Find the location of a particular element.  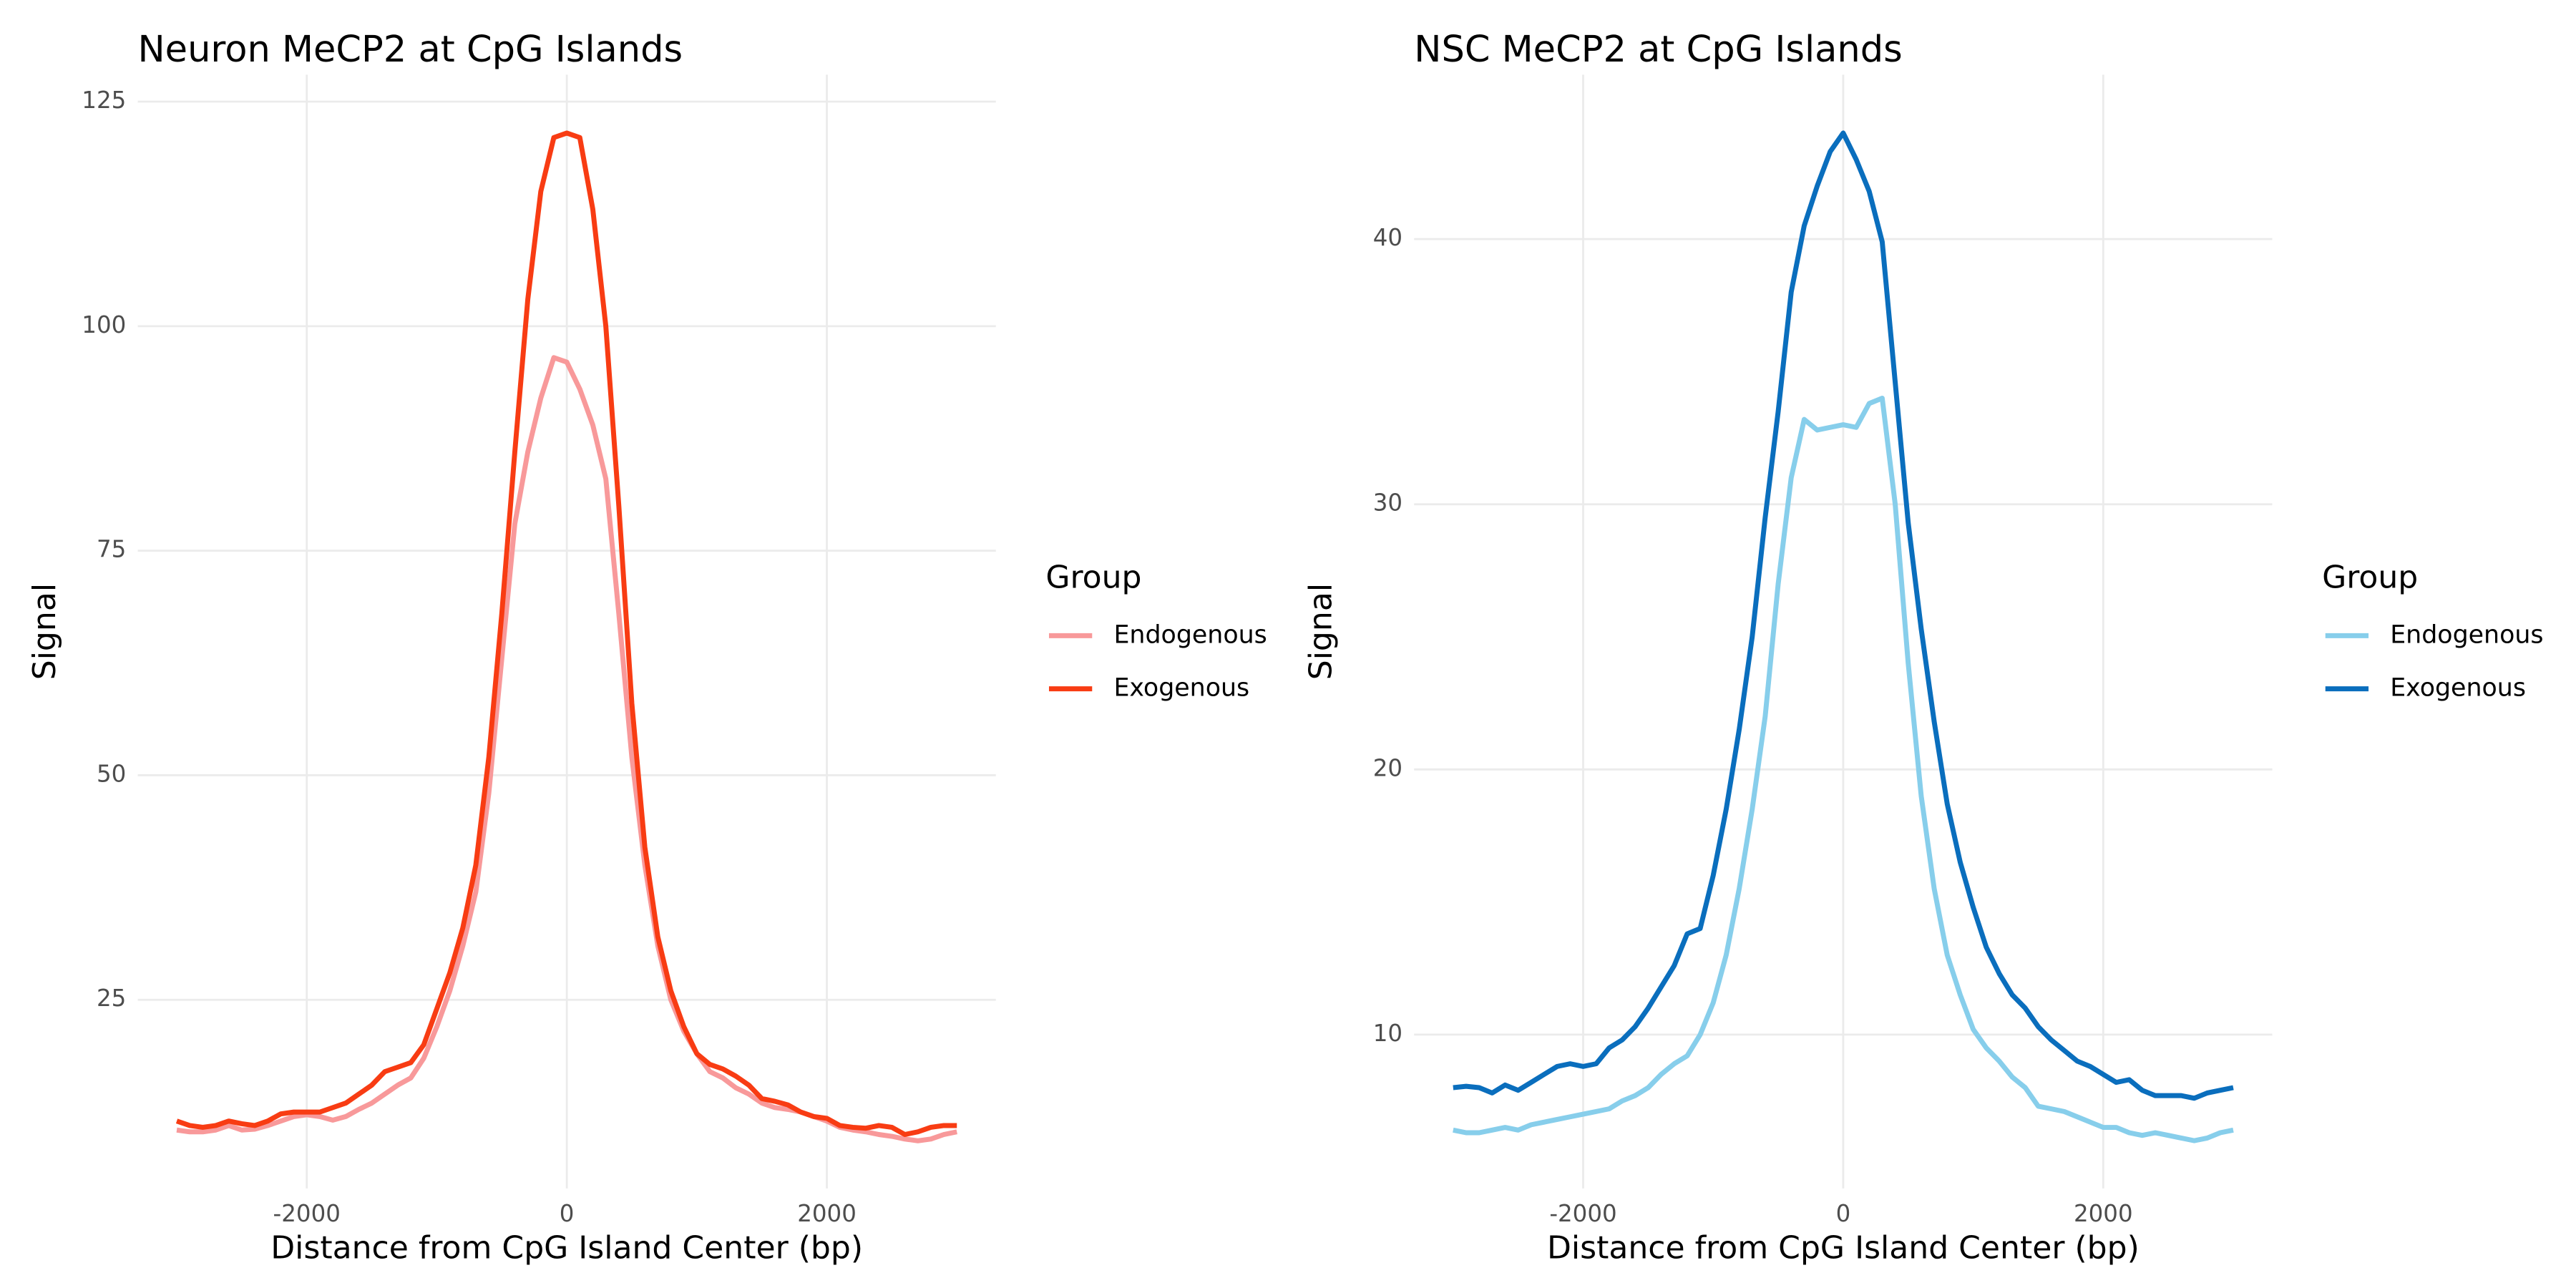

y-tick-label: 10 is located at coordinates (1387, 1033).